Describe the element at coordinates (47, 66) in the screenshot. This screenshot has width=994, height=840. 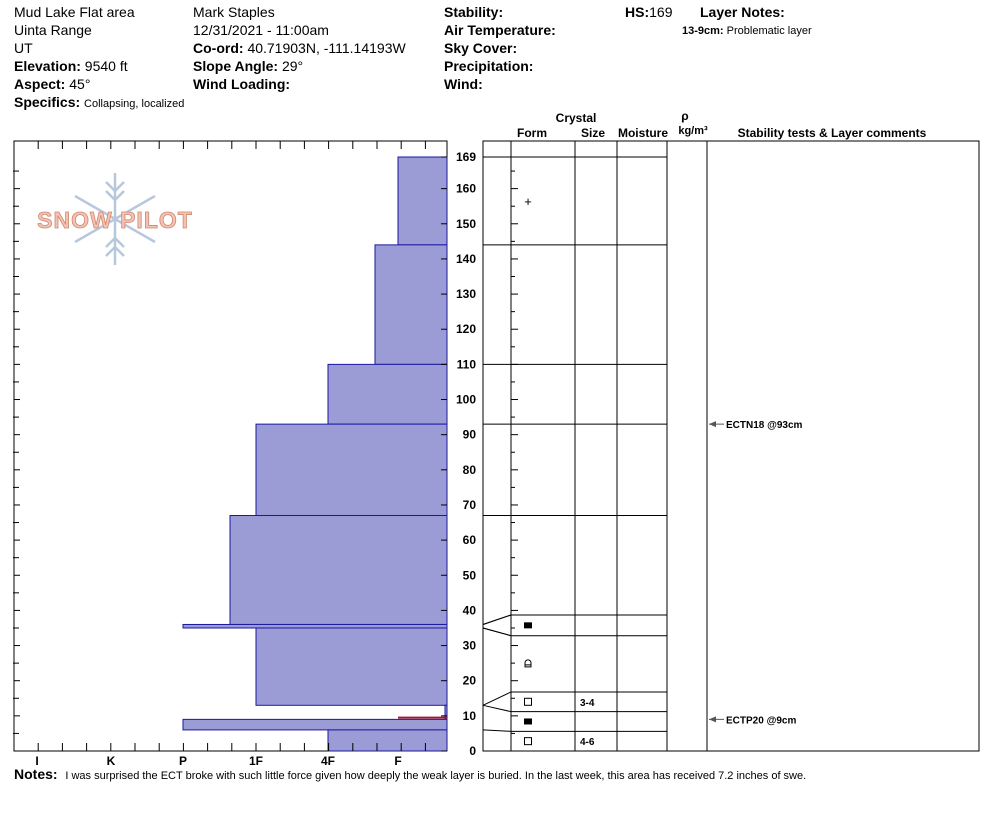
I see `elevation-label: Elevation:` at that location.